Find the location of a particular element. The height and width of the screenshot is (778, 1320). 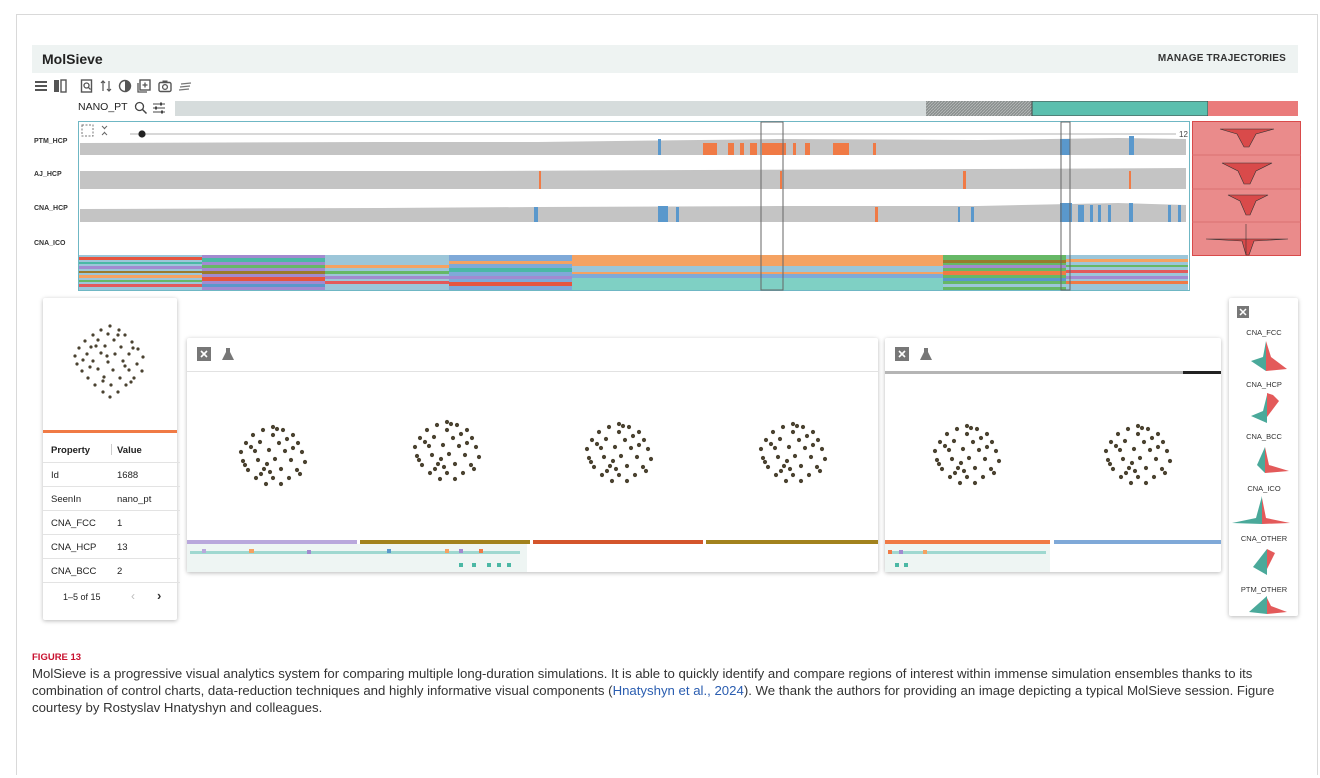

shrink-icon is located at coordinates (104, 130).